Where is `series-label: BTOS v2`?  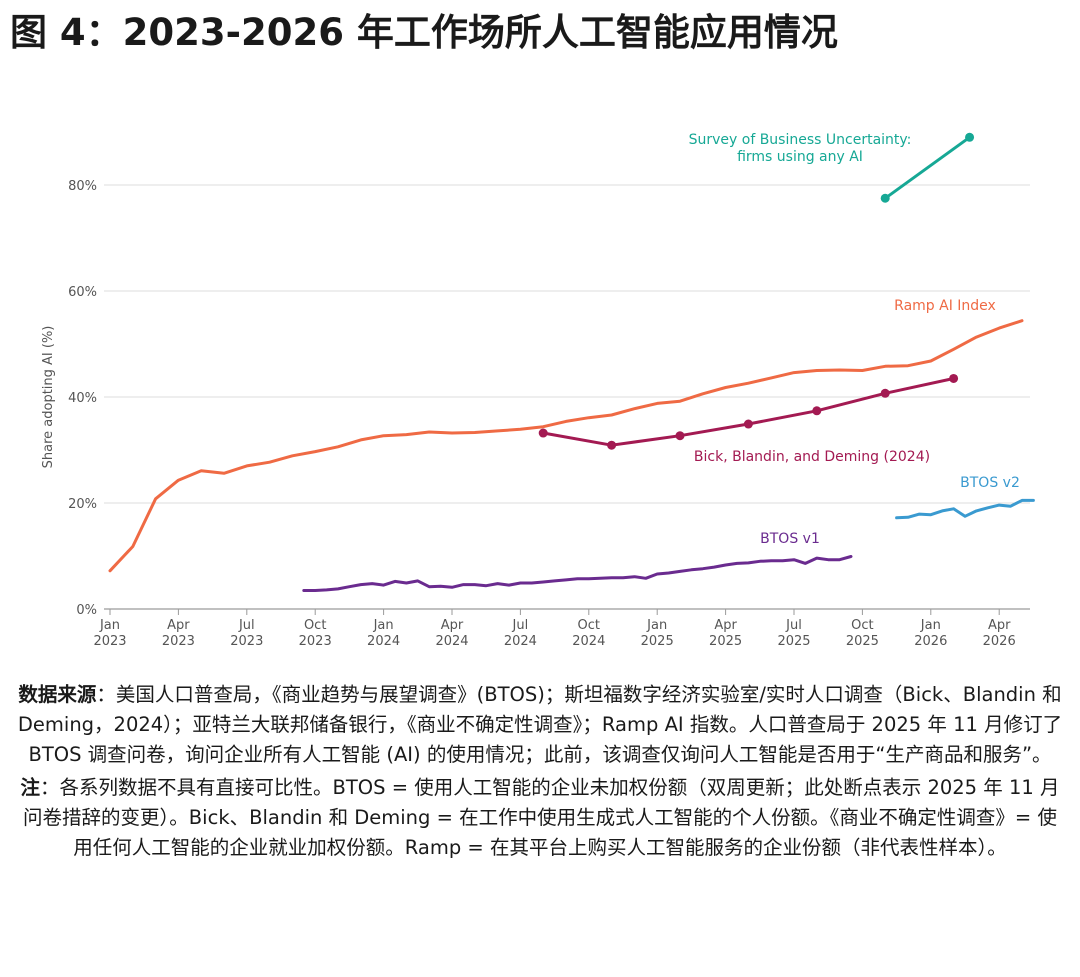 series-label: BTOS v2 is located at coordinates (990, 483).